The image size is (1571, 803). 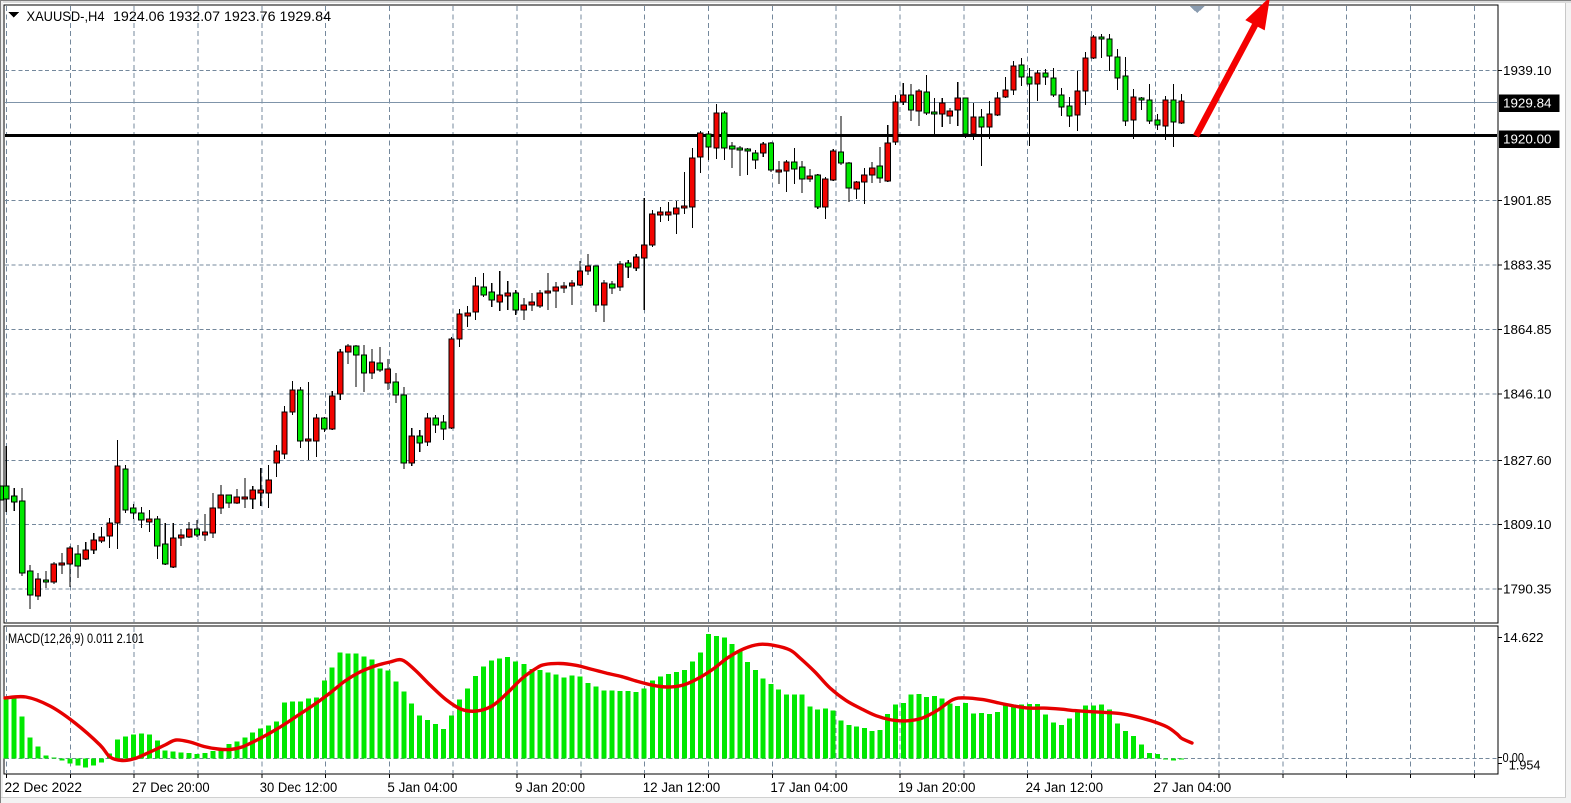 I want to click on svg-text: 9 Jan 20:00, so click(x=550, y=787).